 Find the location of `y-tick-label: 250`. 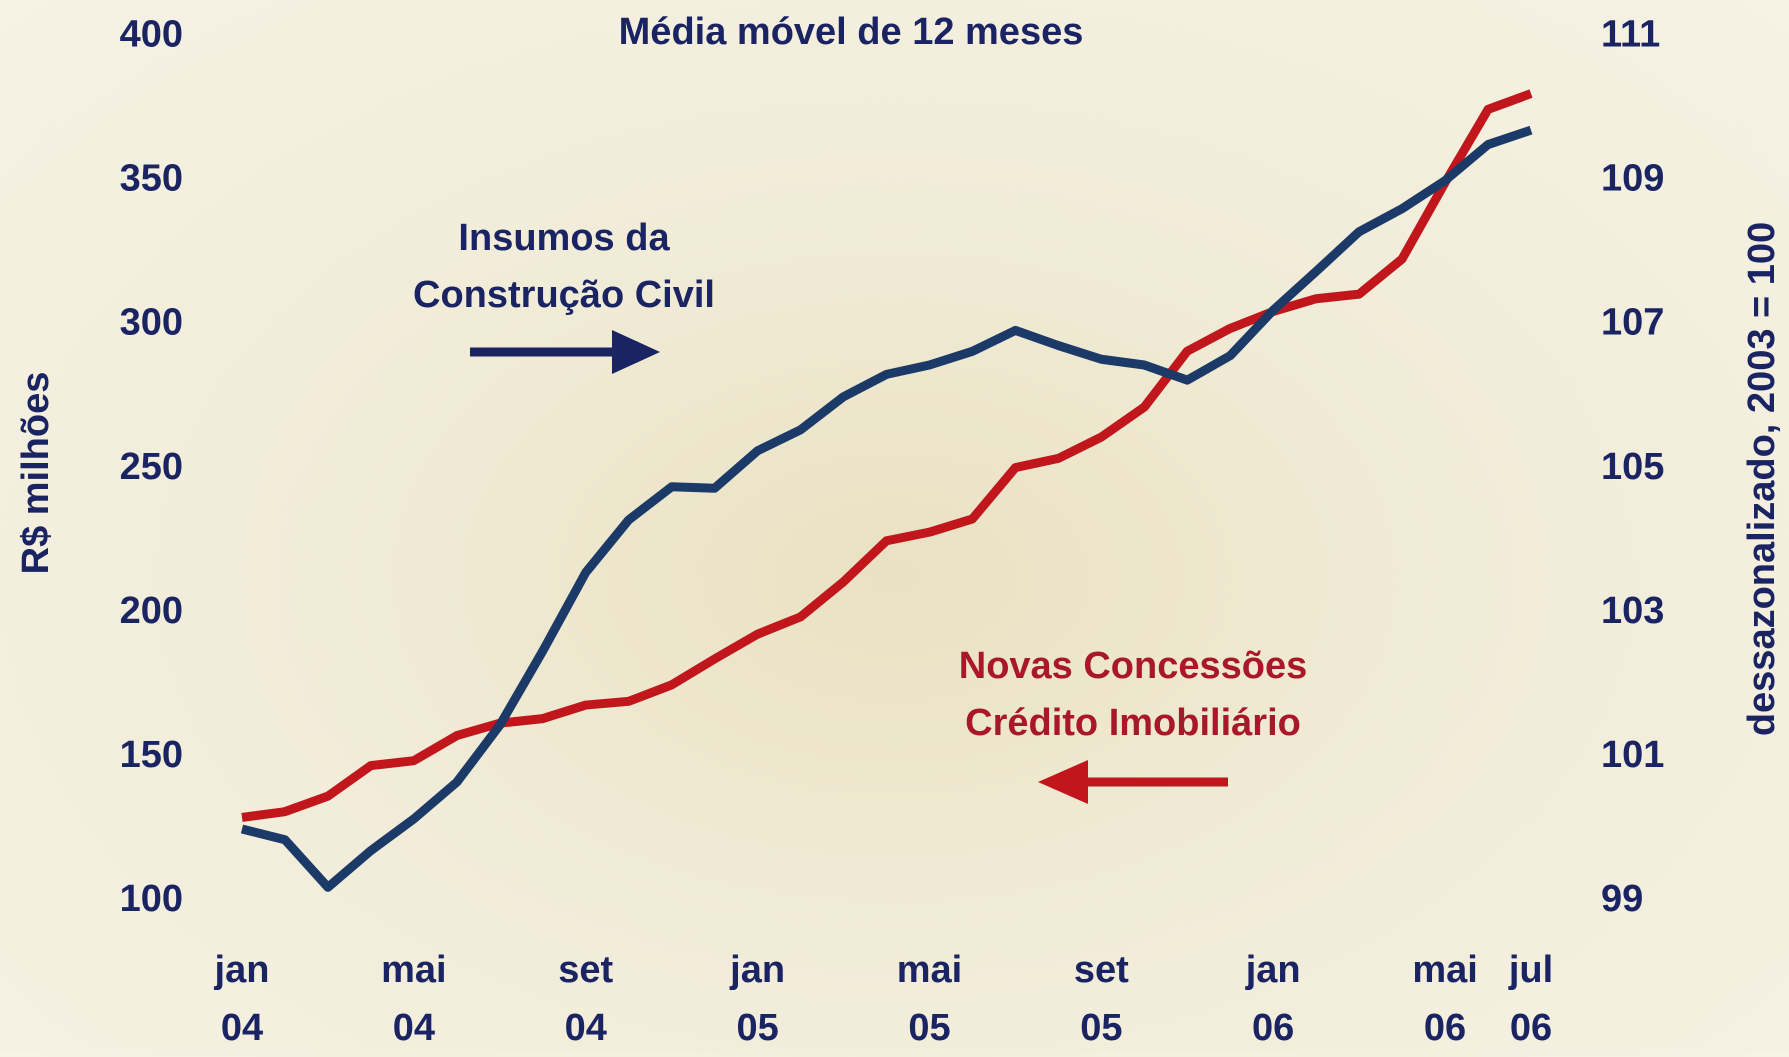

y-tick-label: 250 is located at coordinates (151, 467).